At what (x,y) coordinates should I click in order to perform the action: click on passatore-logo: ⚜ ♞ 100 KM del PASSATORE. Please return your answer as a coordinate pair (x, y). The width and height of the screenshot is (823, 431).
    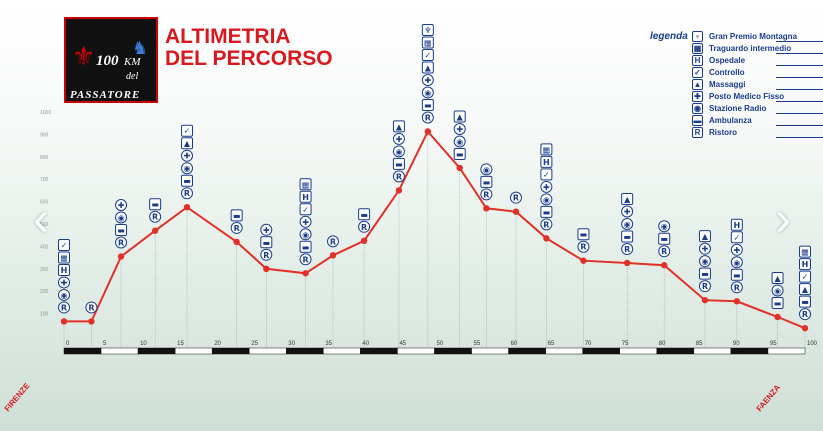
    Looking at the image, I should click on (111, 60).